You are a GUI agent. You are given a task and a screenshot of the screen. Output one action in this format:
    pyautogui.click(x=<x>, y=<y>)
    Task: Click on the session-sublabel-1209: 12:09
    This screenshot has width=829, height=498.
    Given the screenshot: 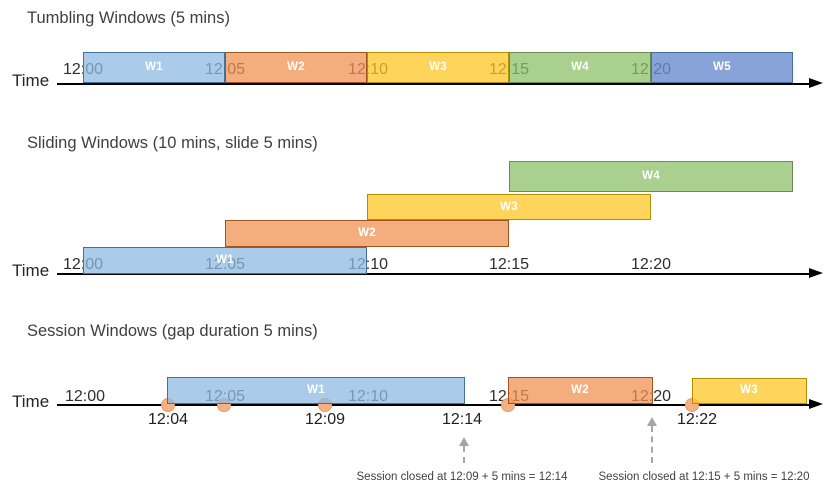 What is the action you would take?
    pyautogui.click(x=325, y=419)
    